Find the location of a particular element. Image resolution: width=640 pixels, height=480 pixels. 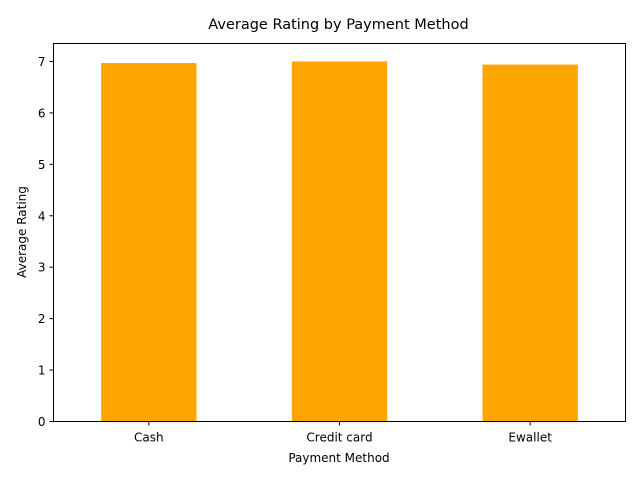

y-axis-title: Average Rating is located at coordinates (22, 232).